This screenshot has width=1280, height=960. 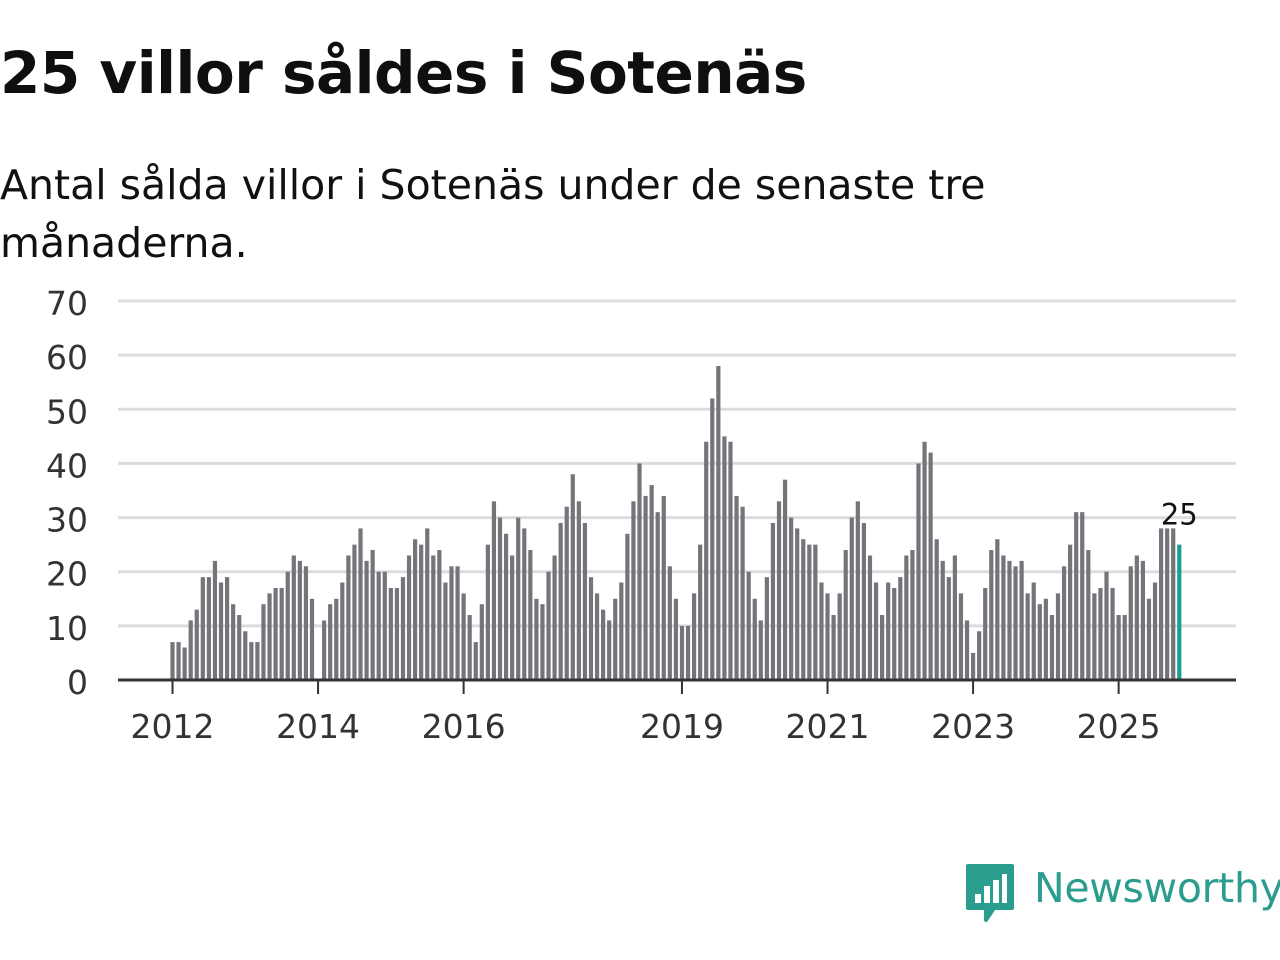 I want to click on x-tick-label: 2023, so click(x=973, y=726).